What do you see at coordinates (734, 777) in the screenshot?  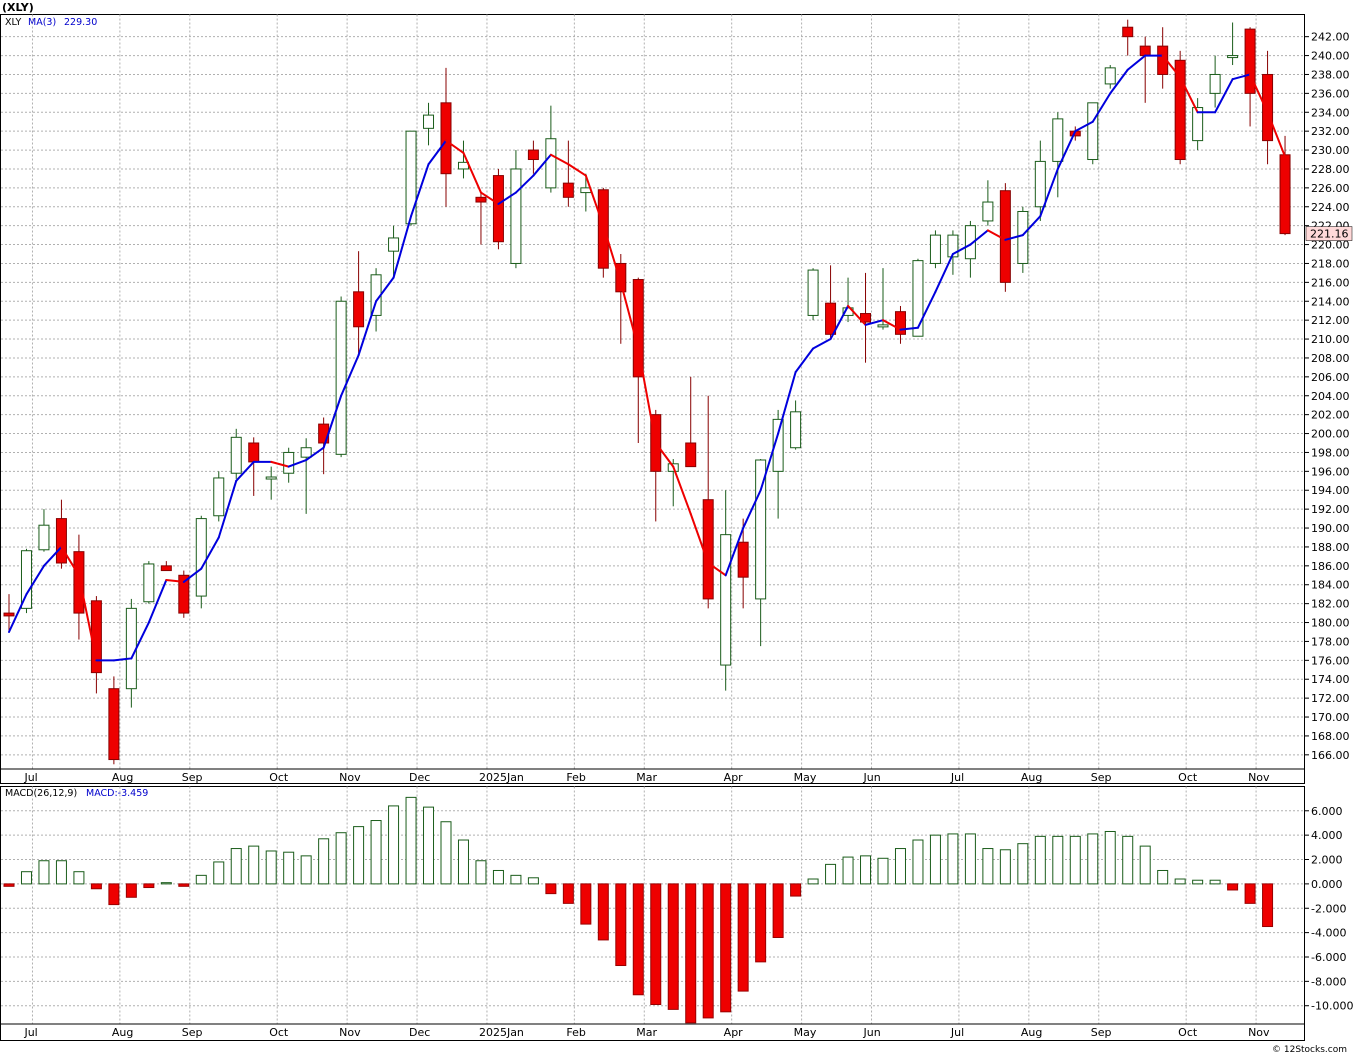 I see `month-label: Apr` at bounding box center [734, 777].